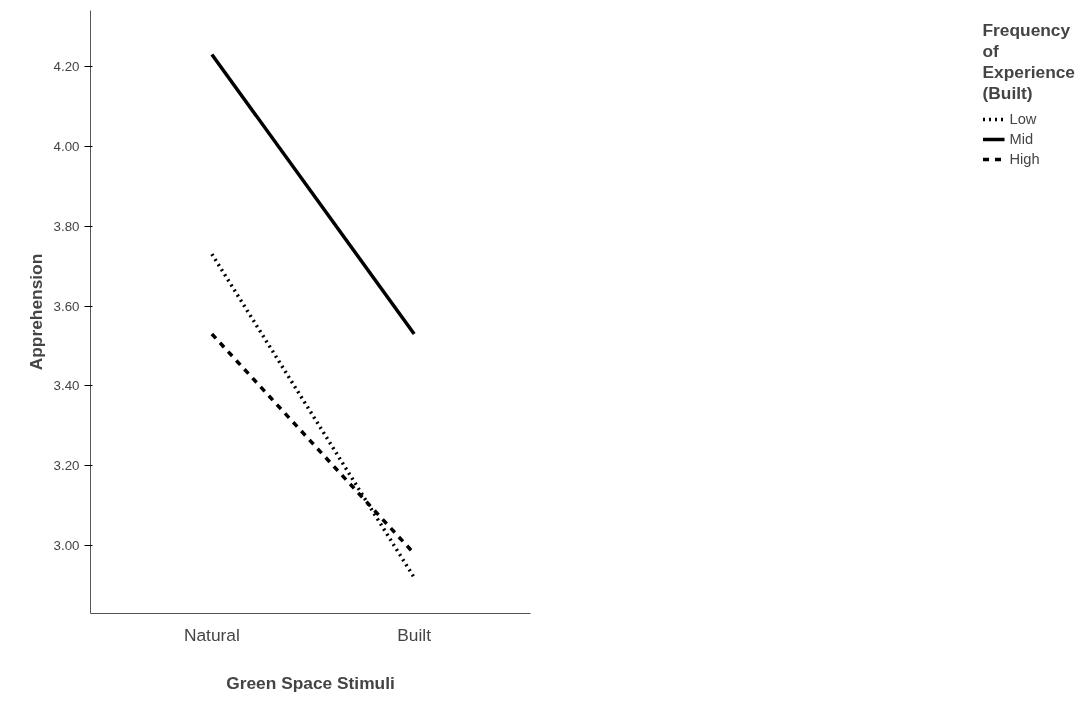 This screenshot has height=701, width=1091. I want to click on y-tick-label: 4.20, so click(66, 66).